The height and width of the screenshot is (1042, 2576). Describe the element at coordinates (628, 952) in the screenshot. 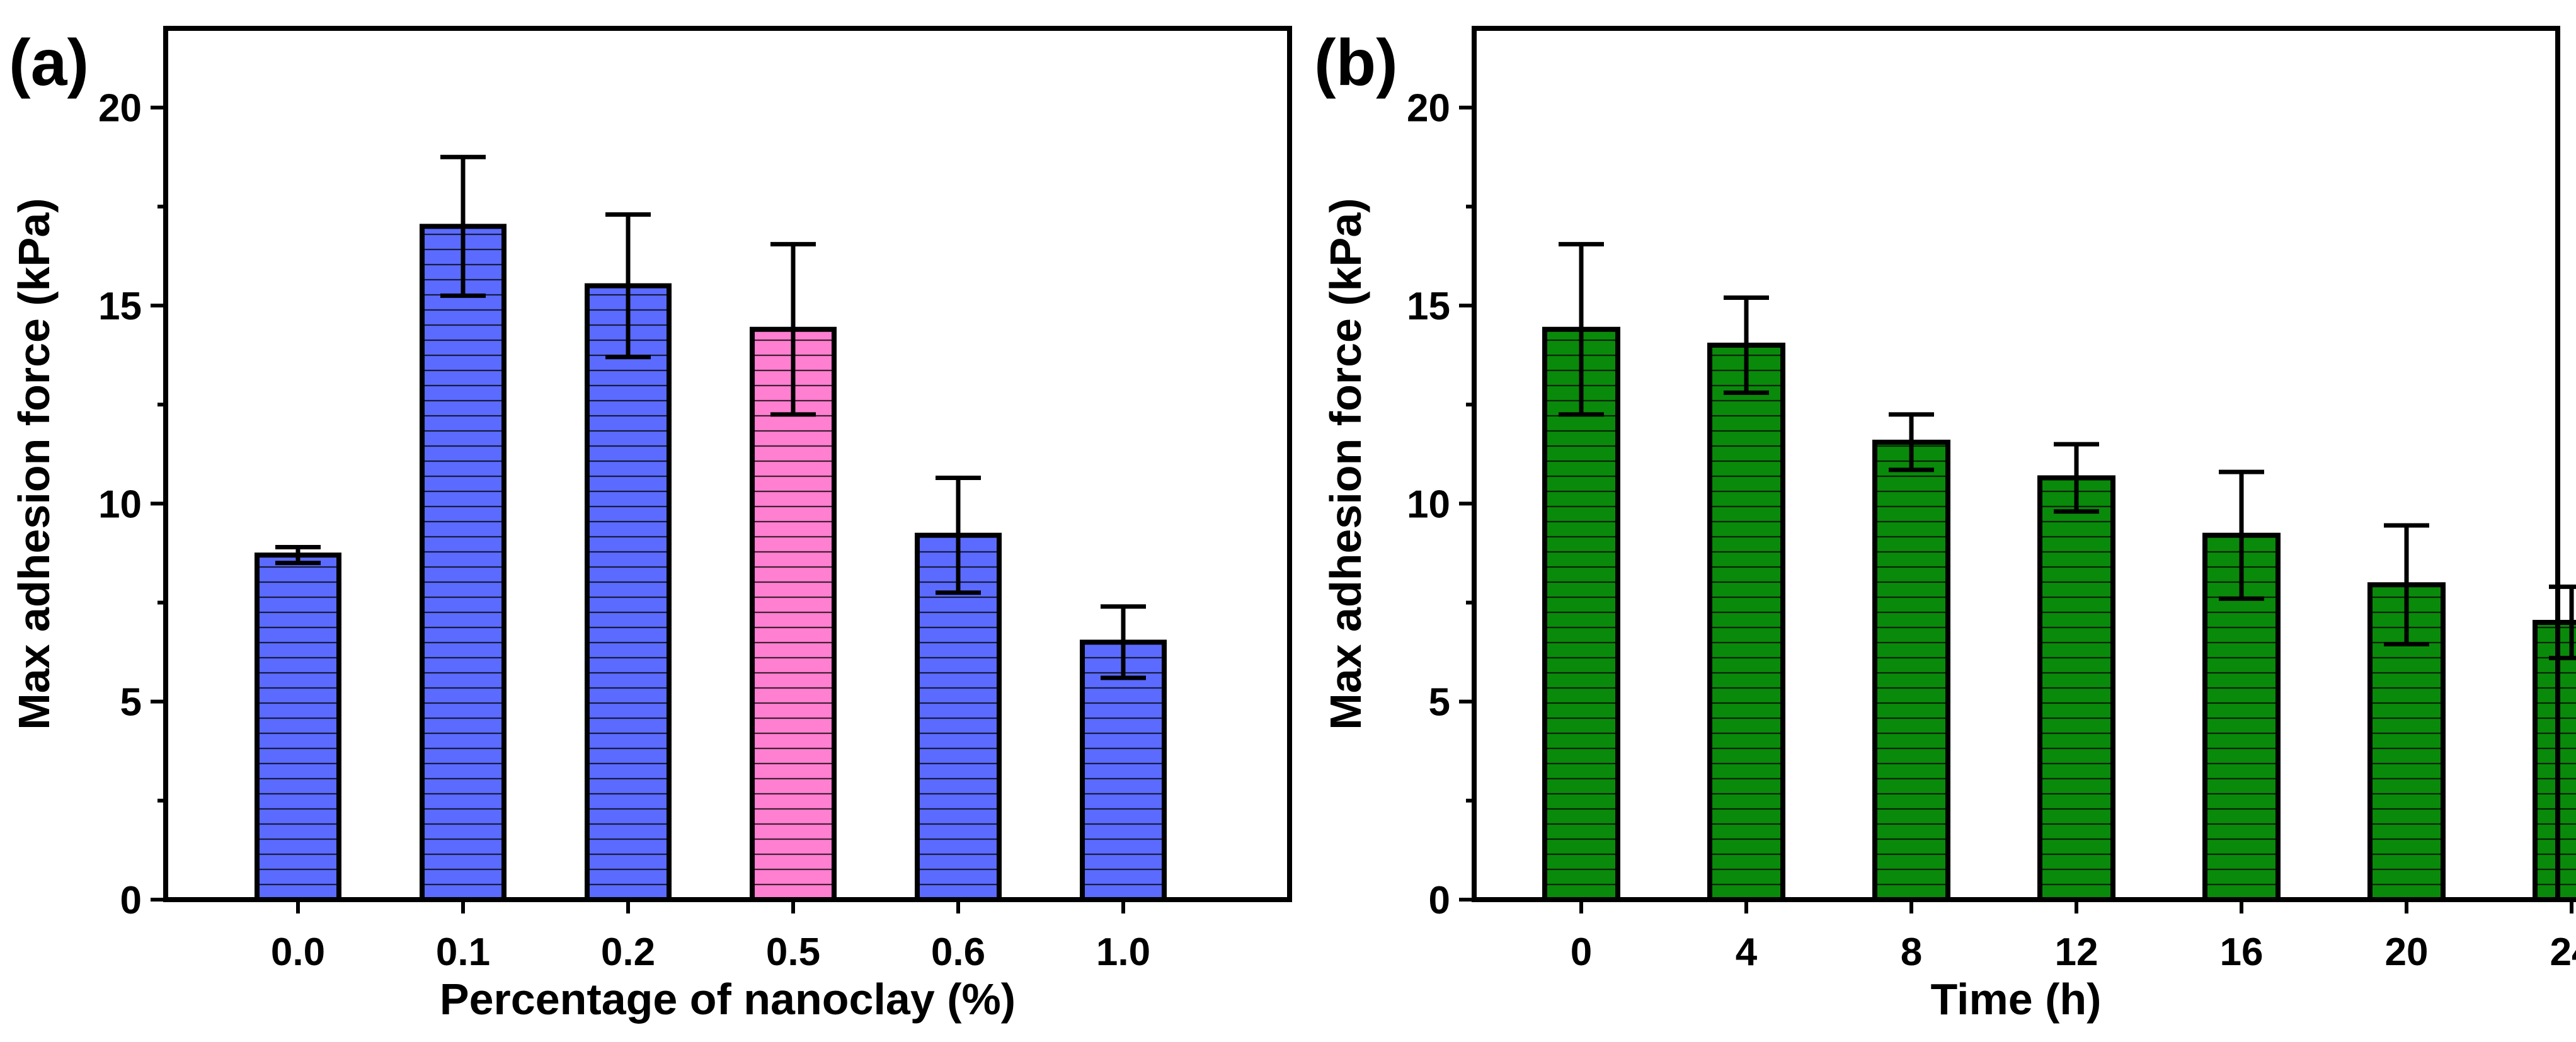

I see `x-tick-label: 0.2` at that location.